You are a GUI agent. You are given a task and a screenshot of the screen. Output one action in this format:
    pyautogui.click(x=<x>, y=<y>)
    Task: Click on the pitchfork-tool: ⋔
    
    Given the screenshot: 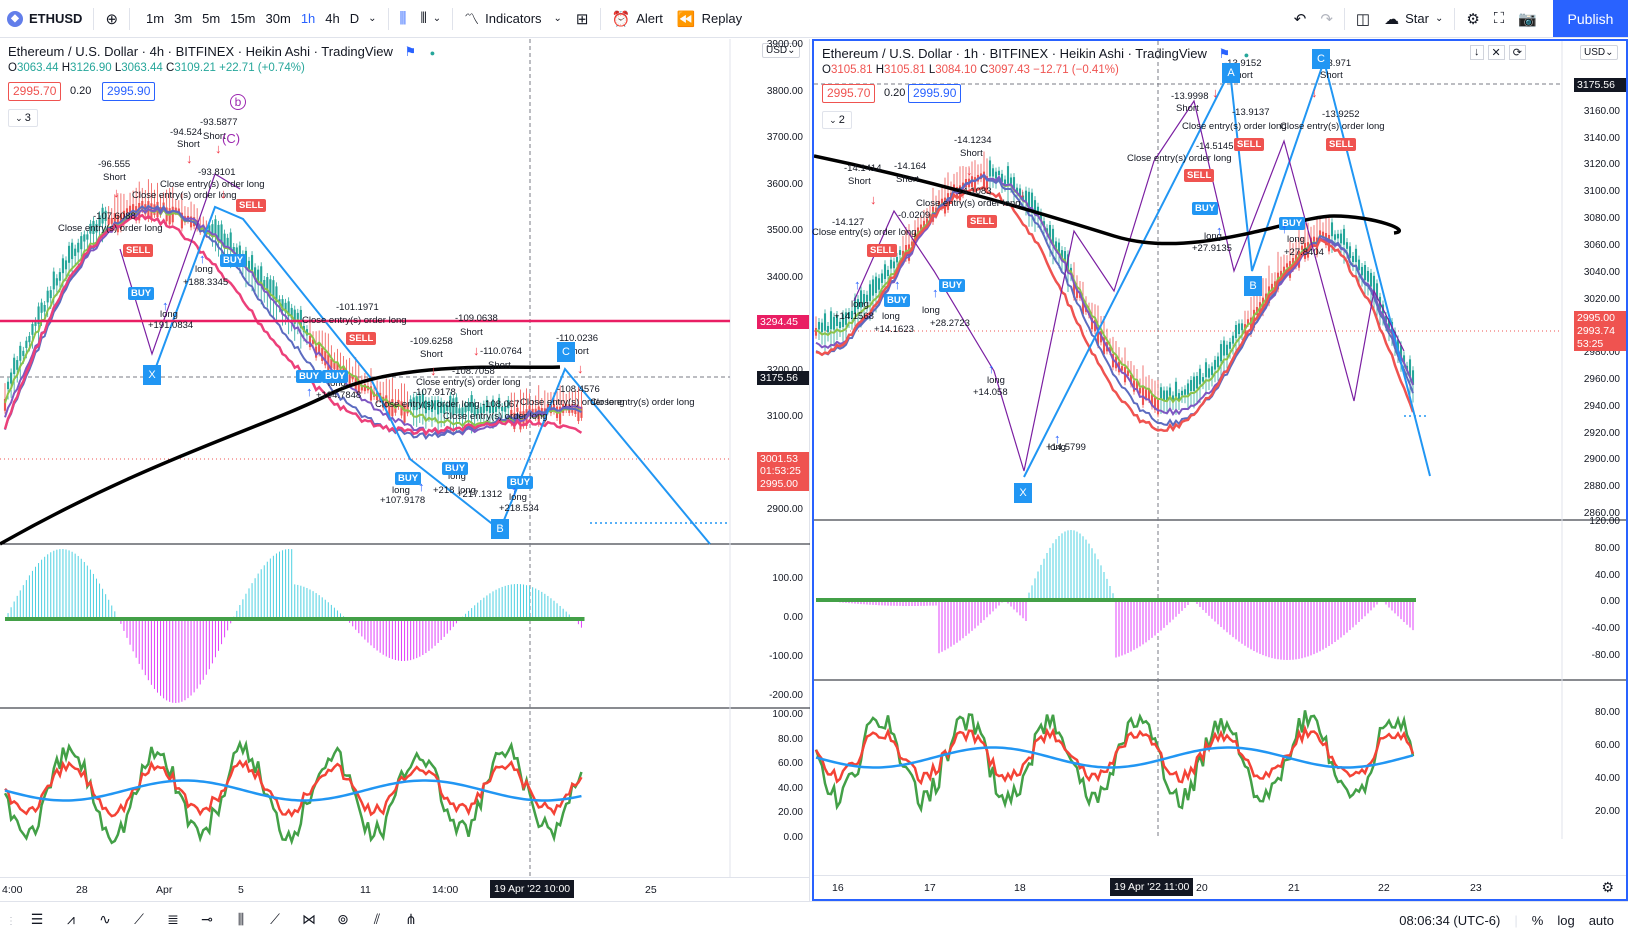 What is the action you would take?
    pyautogui.click(x=411, y=920)
    